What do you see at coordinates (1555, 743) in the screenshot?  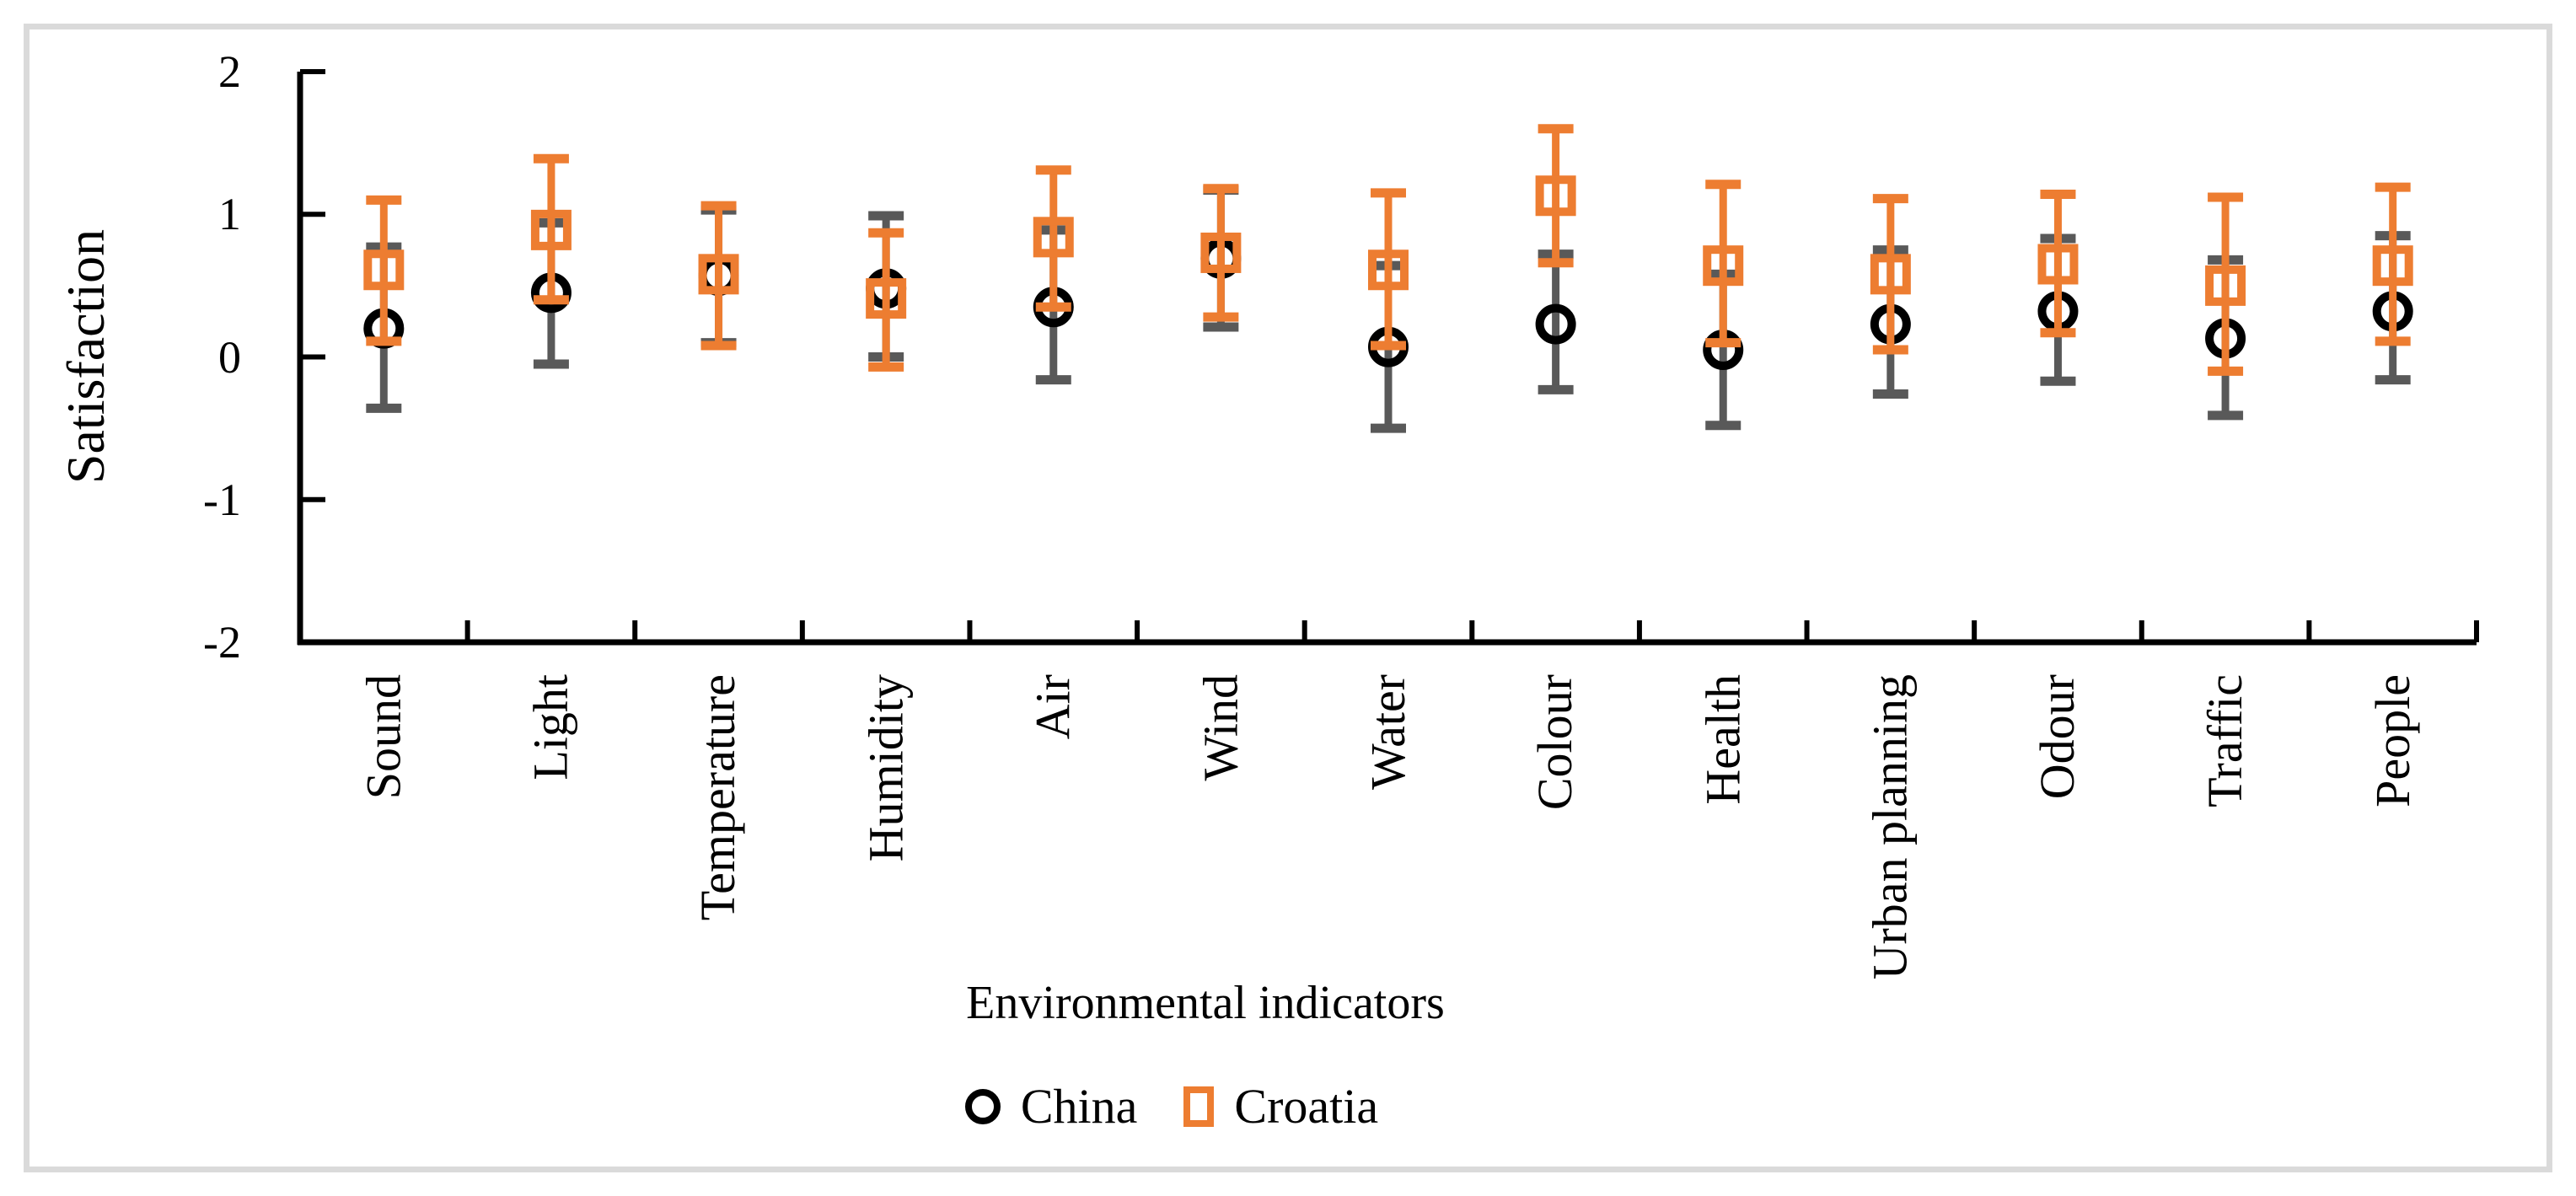 I see `x-category-label: Colour` at bounding box center [1555, 743].